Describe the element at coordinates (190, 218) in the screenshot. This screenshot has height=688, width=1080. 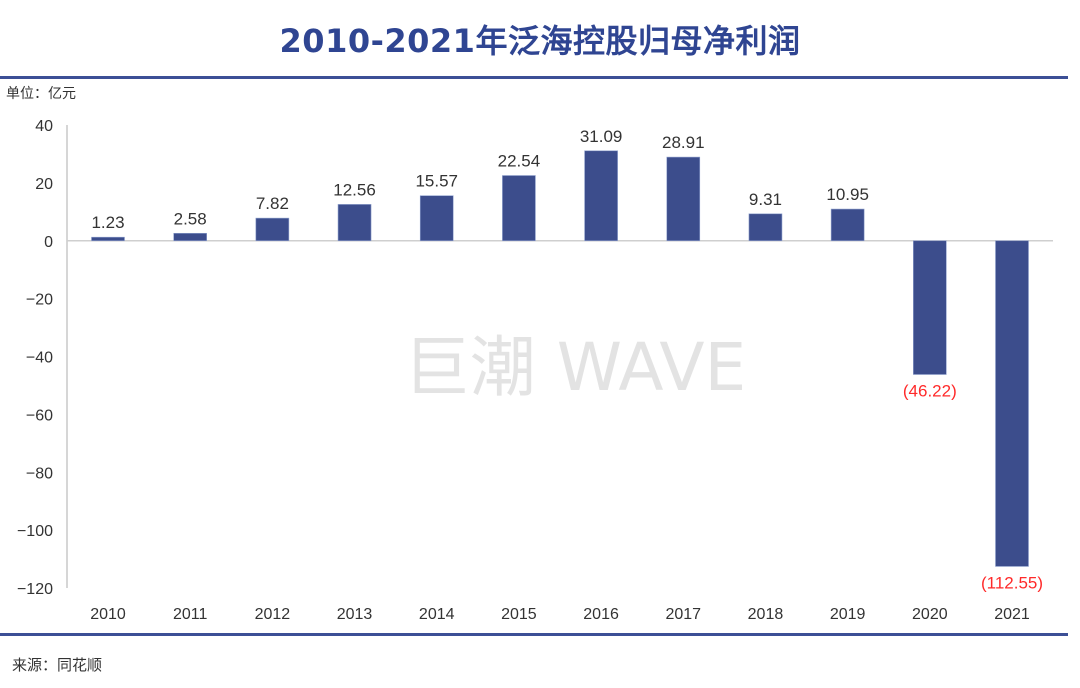
I see `data-label: 2.58` at that location.